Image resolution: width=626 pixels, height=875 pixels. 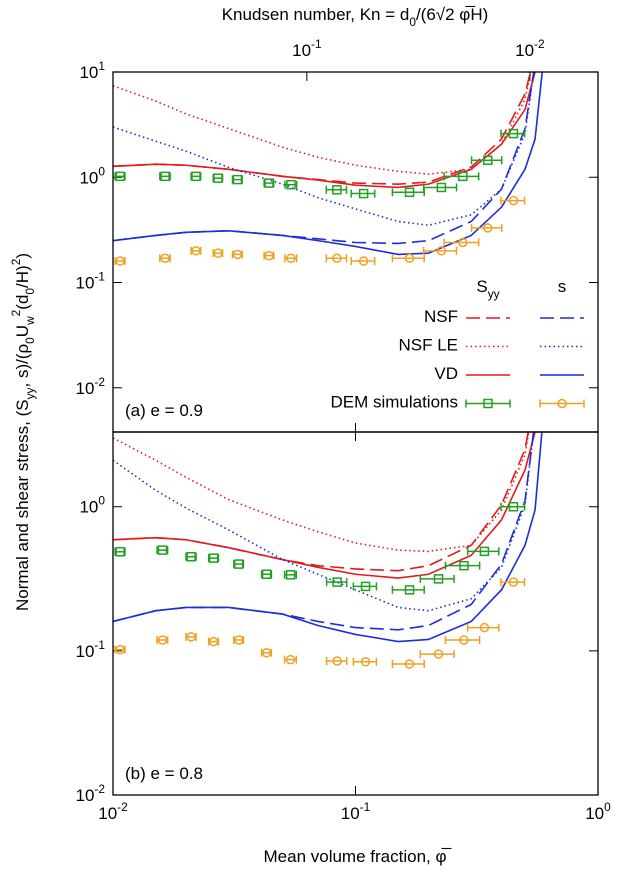 I want to click on legend-label: NSF, so click(x=441, y=316).